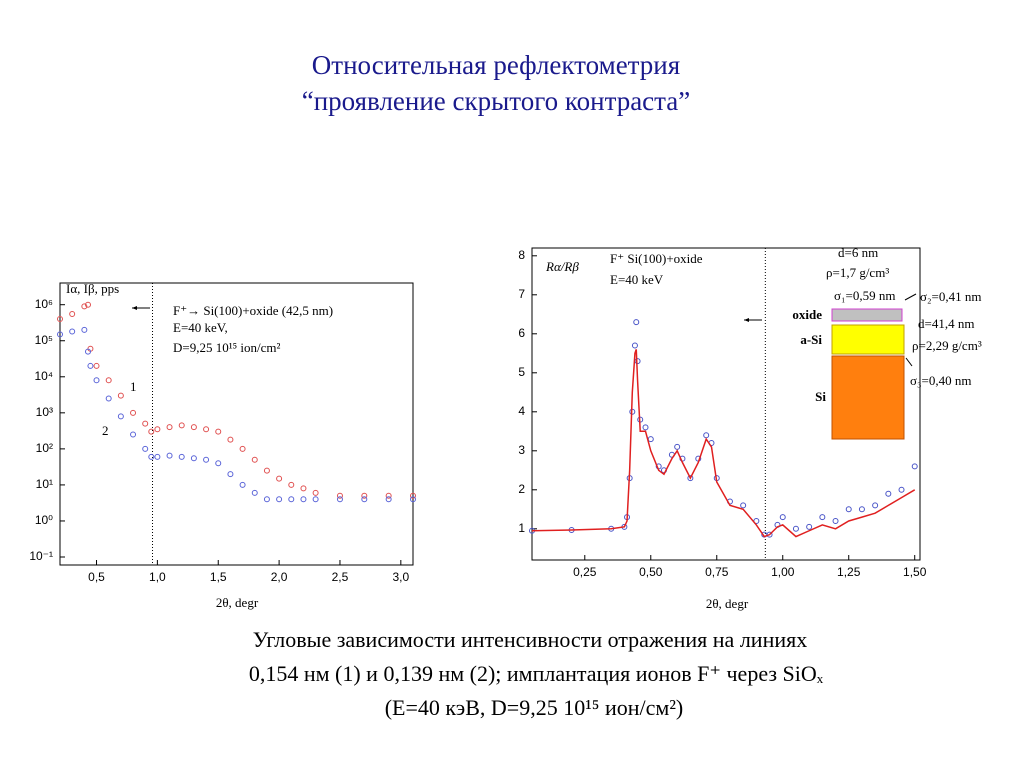 The image size is (1024, 768). What do you see at coordinates (811, 339) in the screenshot?
I see `annotation: a-Si` at bounding box center [811, 339].